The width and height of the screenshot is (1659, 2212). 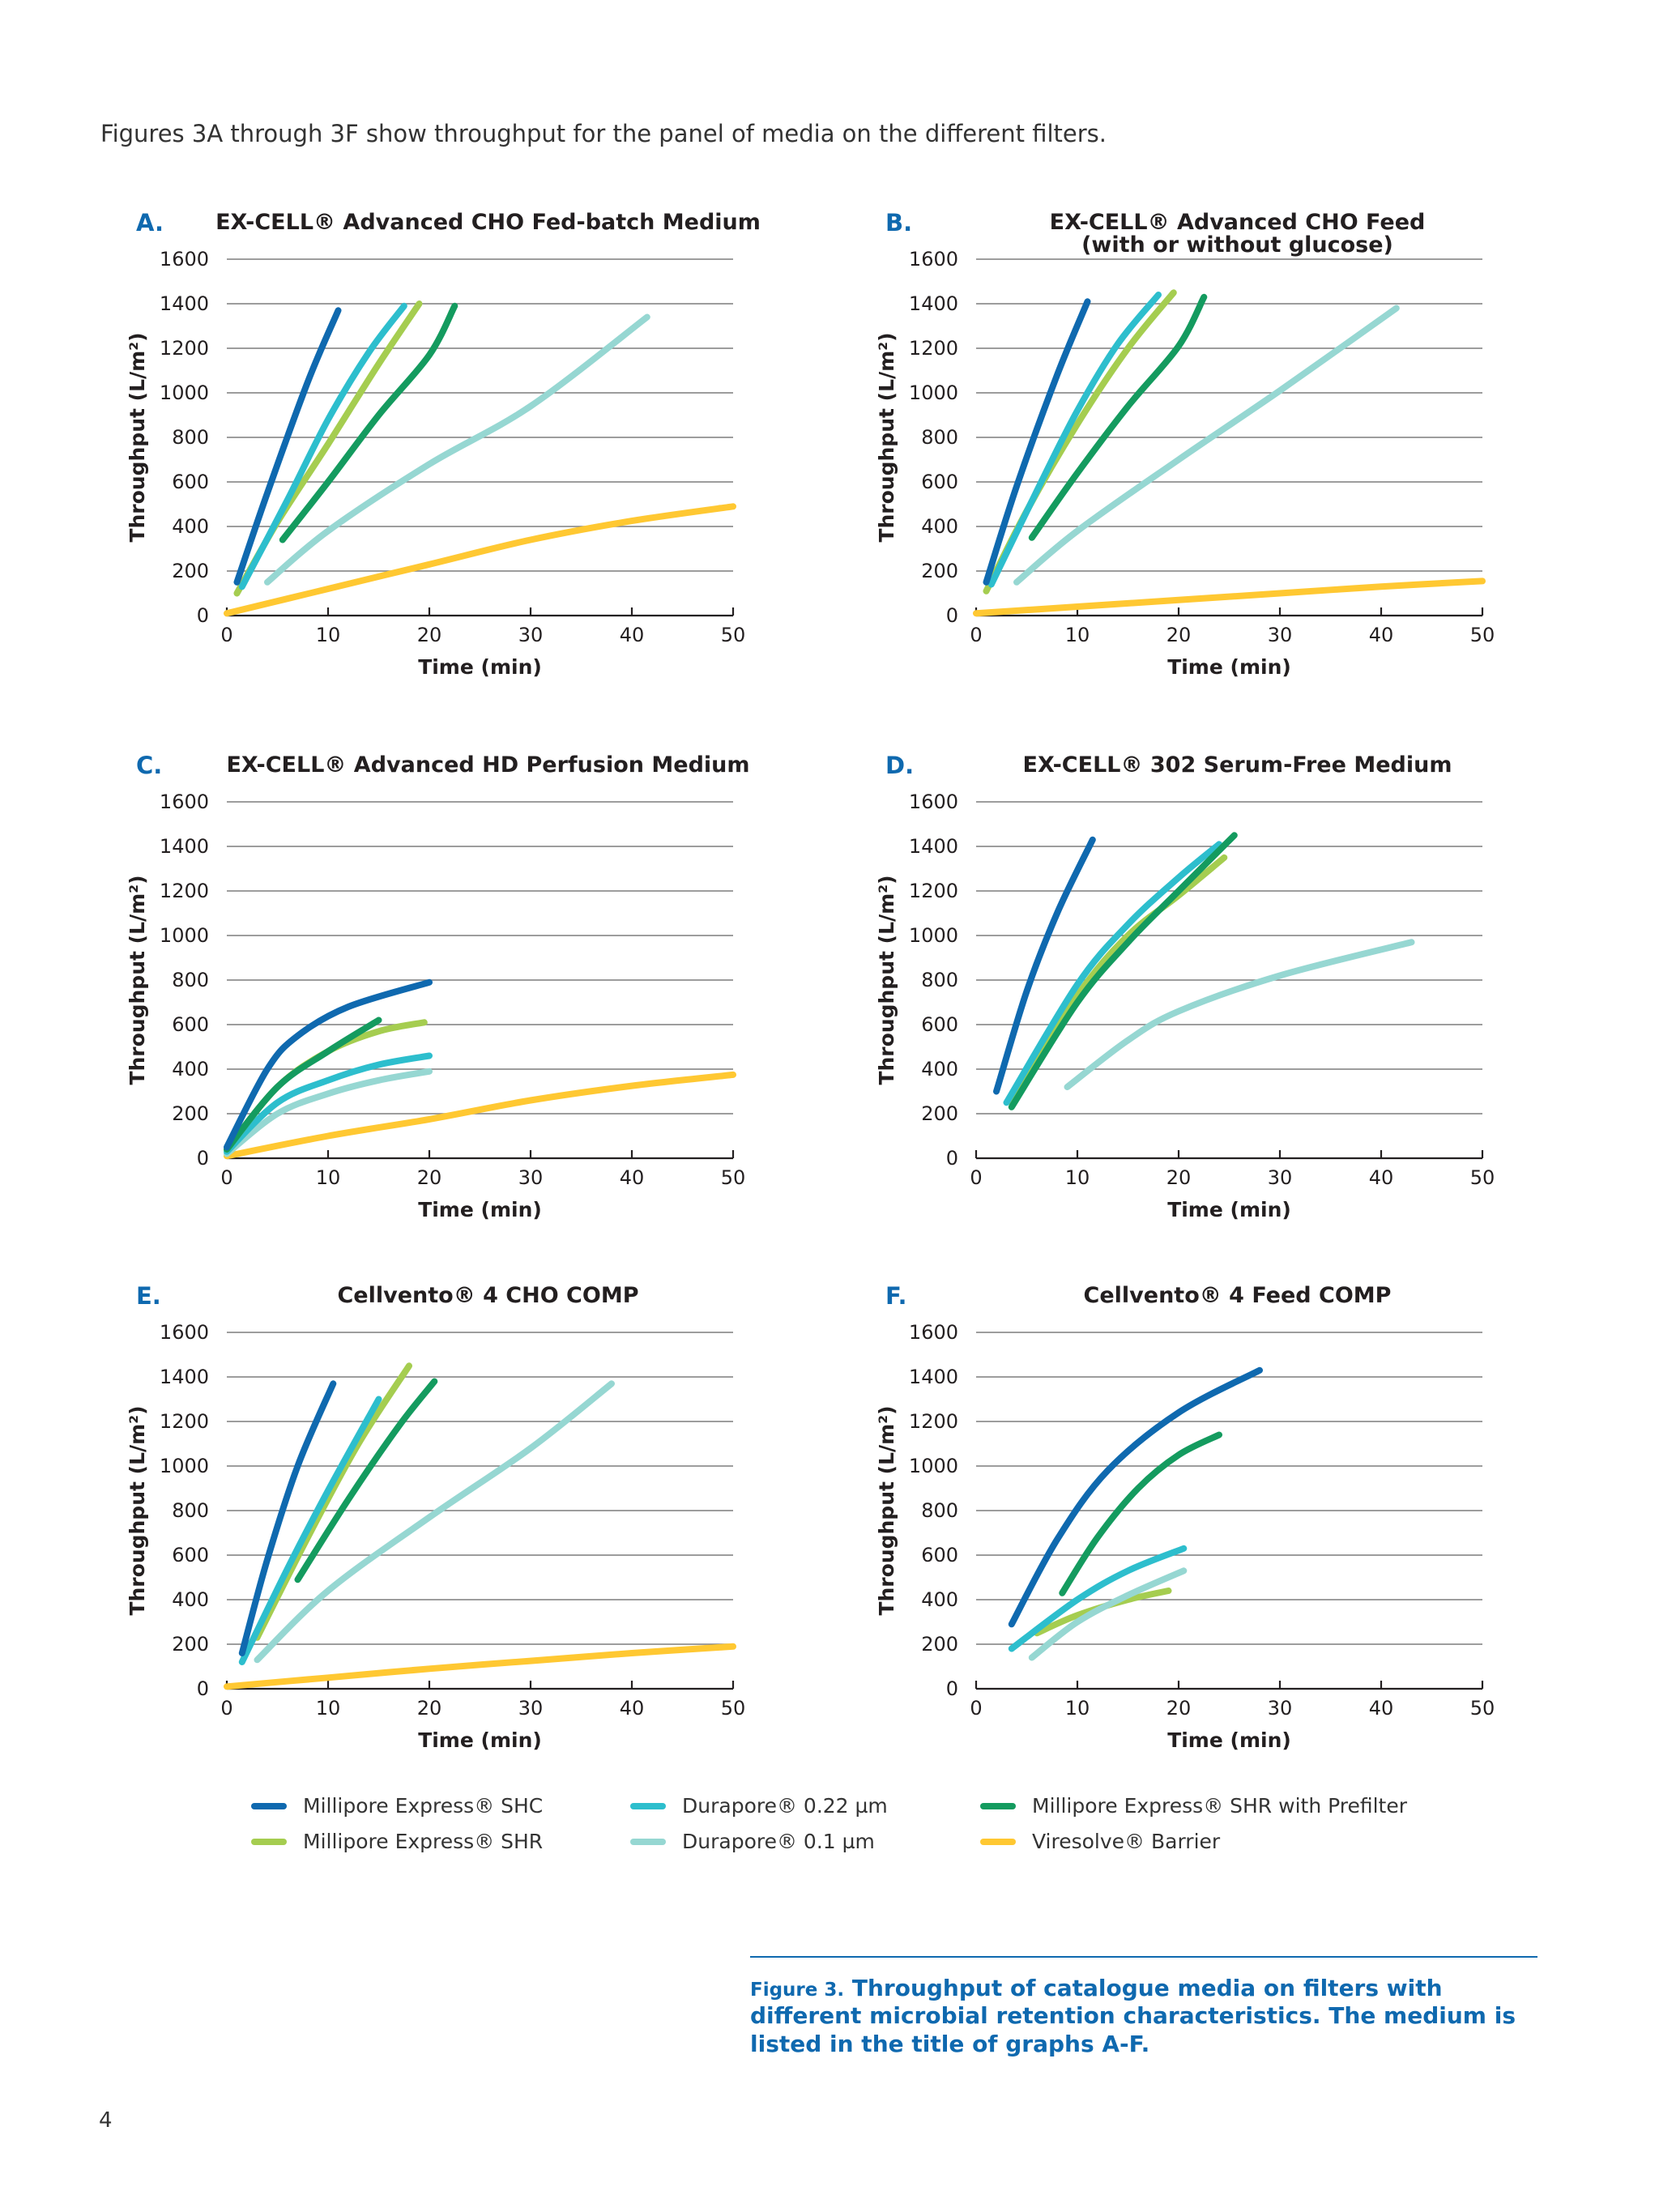 I want to click on chart-title: (with or without glucose), so click(x=1237, y=245).